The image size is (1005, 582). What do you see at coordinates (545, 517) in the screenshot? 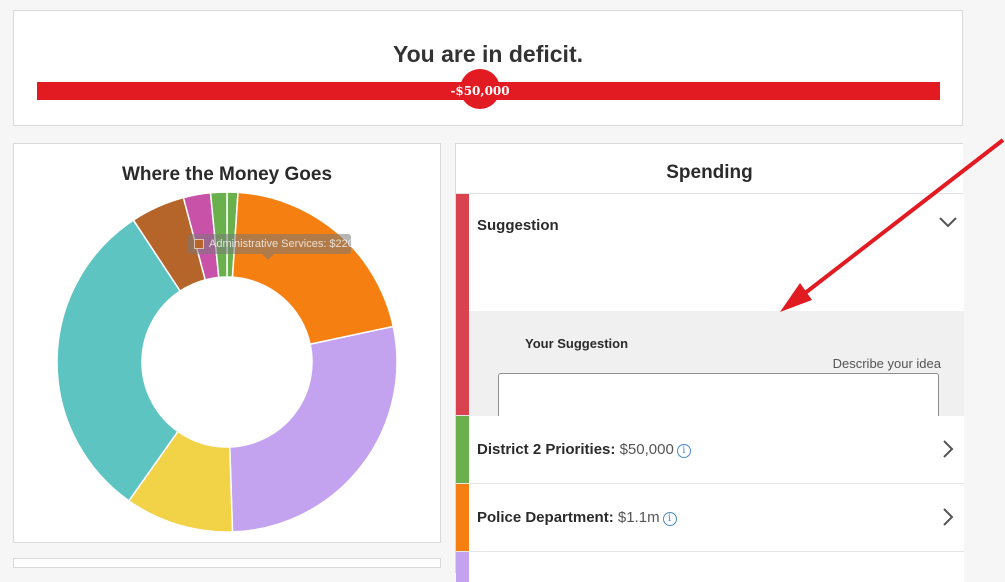
I see `category-name: Police Department:` at bounding box center [545, 517].